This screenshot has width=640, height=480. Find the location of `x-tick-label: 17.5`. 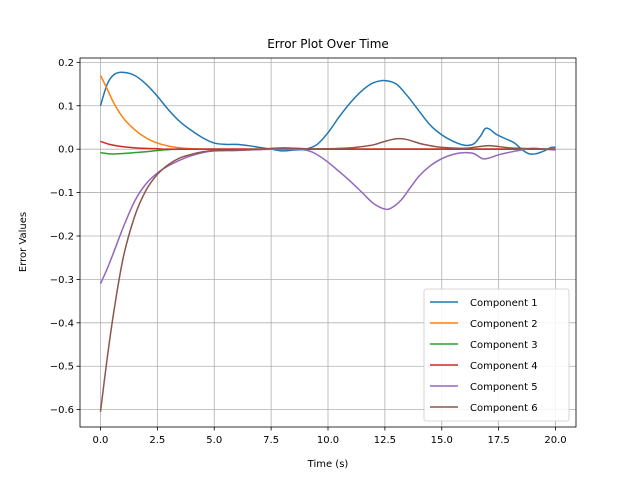

x-tick-label: 17.5 is located at coordinates (499, 440).